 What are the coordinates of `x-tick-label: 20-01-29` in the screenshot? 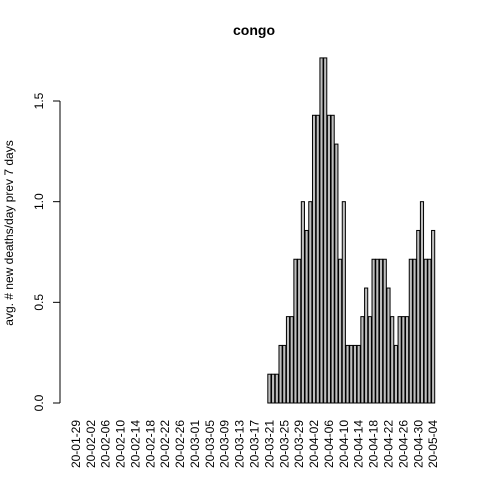 It's located at (76, 444).